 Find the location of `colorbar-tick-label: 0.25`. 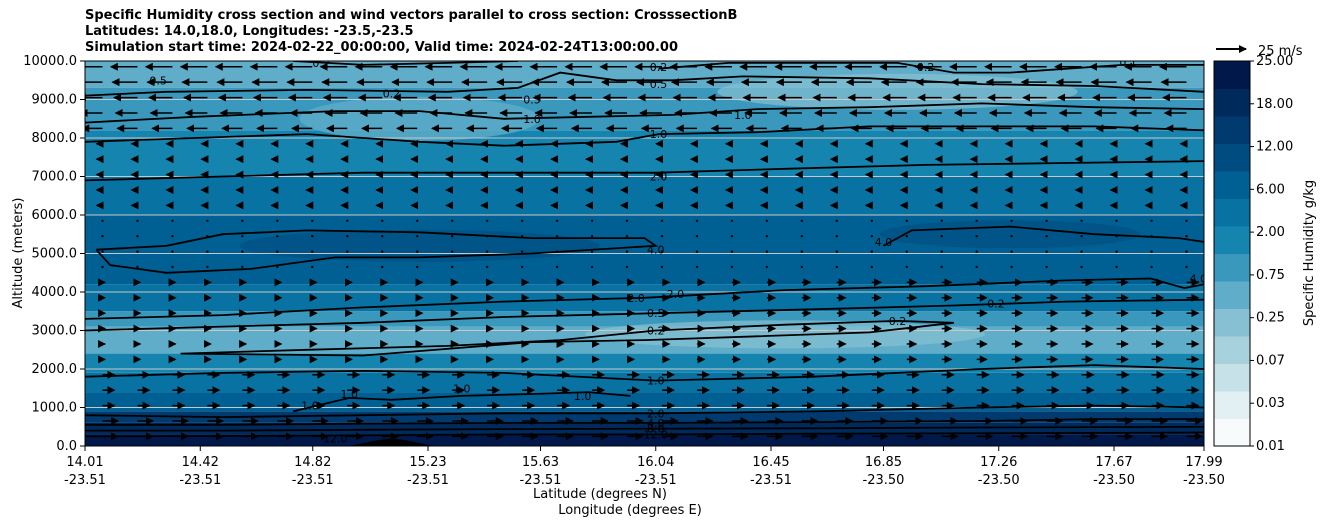

colorbar-tick-label: 0.25 is located at coordinates (1270, 318).